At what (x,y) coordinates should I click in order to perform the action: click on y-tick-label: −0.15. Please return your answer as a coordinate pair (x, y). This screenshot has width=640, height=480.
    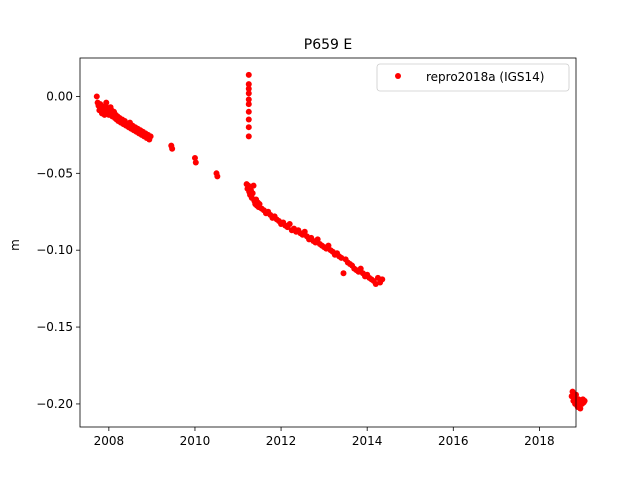
    Looking at the image, I should click on (54, 327).